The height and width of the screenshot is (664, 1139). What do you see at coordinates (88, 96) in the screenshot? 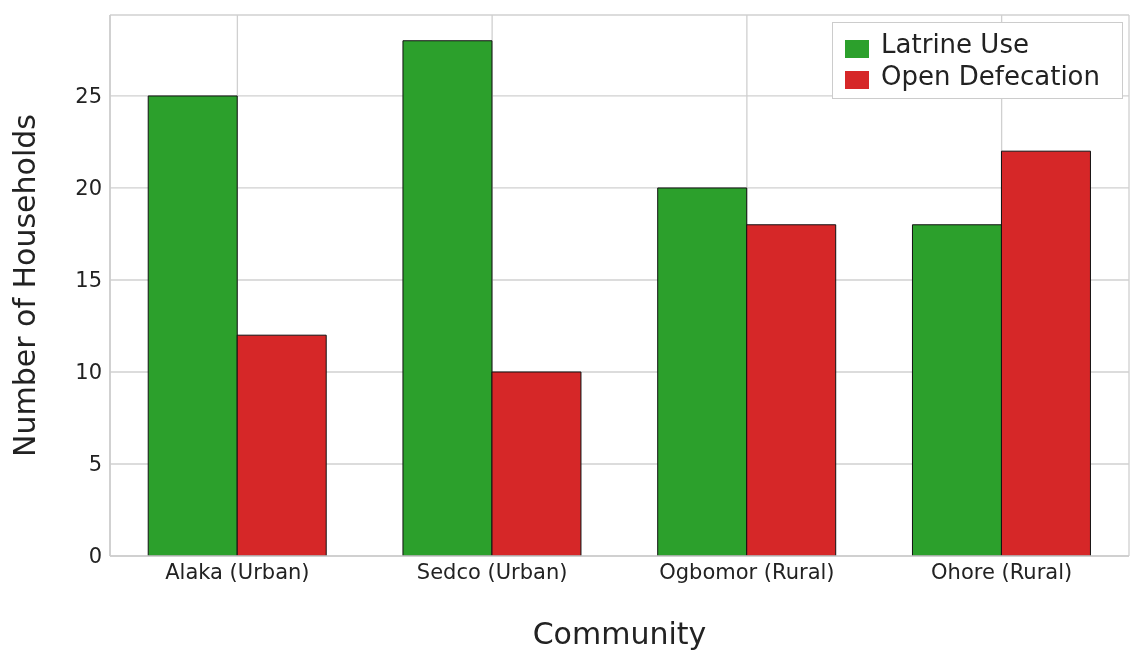
I see `y-tick-label: 25` at bounding box center [88, 96].